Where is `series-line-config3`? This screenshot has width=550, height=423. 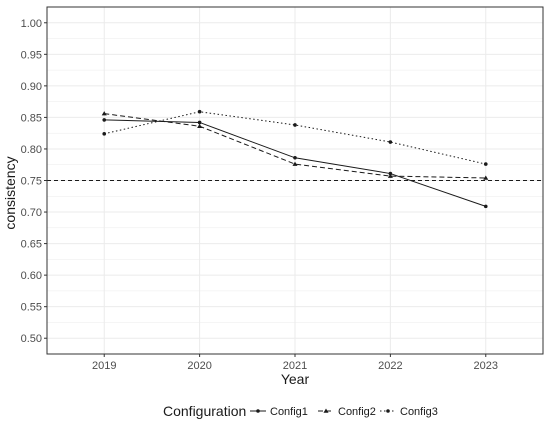
series-line-config3 is located at coordinates (295, 138).